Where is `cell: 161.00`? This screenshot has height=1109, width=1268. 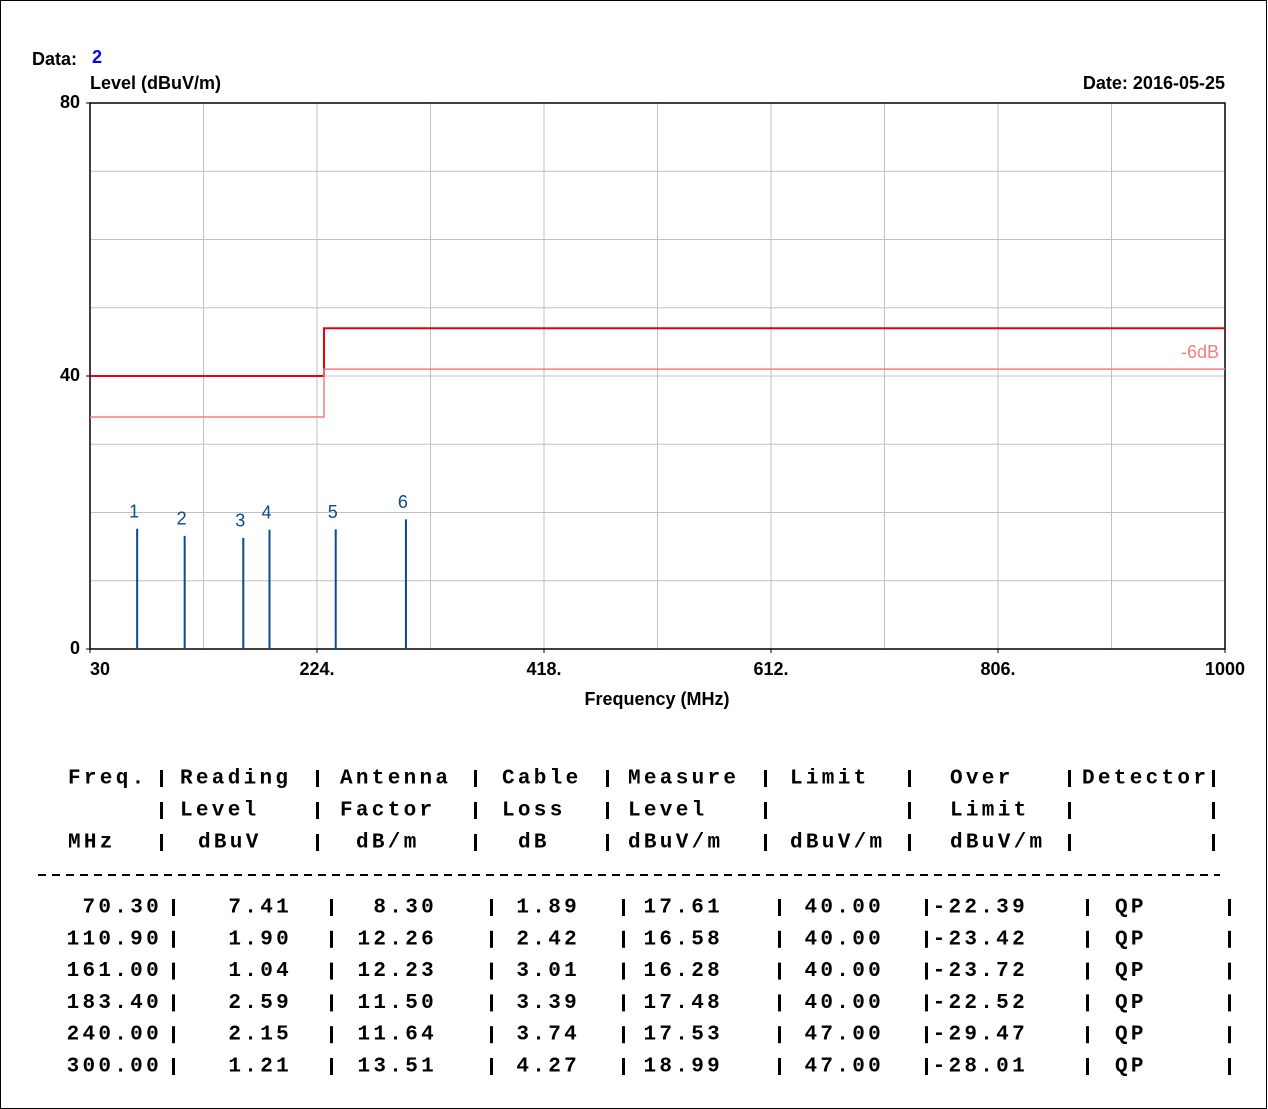
cell: 161.00 is located at coordinates (114, 971).